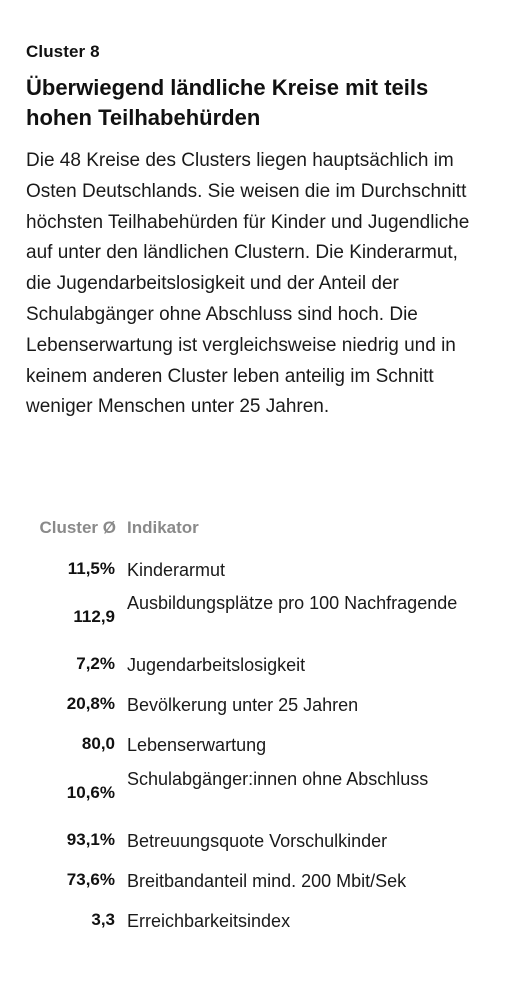 This screenshot has width=507, height=1000. I want to click on indicator-value: 80,0, so click(98, 743).